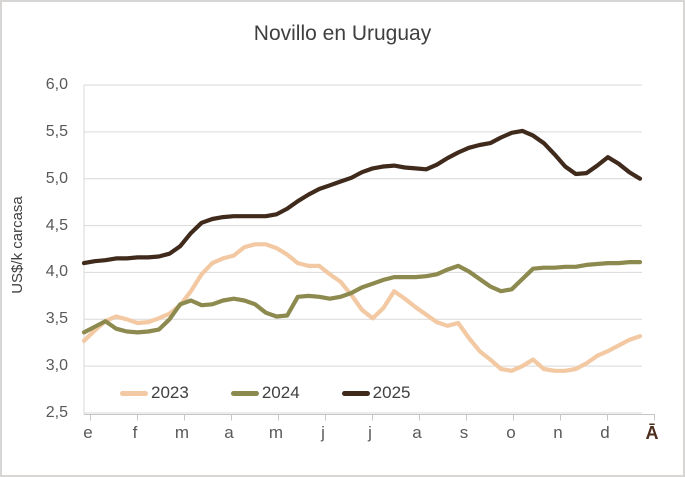 This screenshot has height=477, width=685. I want to click on x-tick-label-n: n, so click(558, 432).